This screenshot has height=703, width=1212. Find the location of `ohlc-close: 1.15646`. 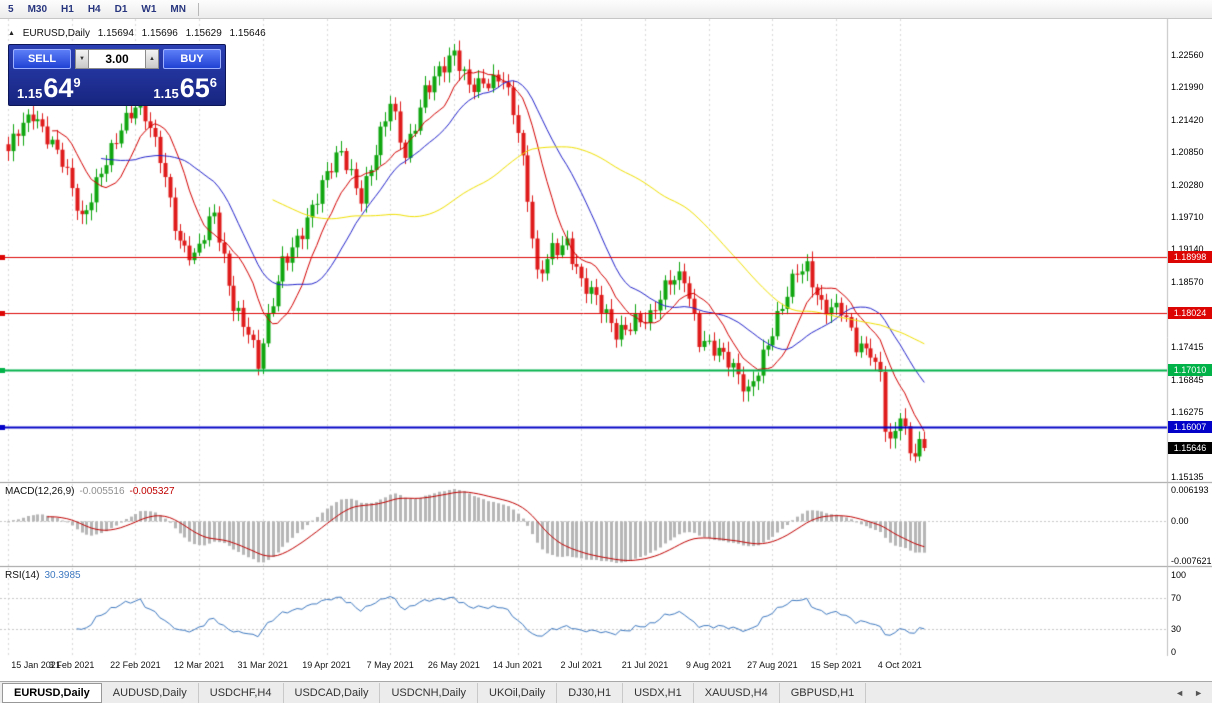

ohlc-close: 1.15646 is located at coordinates (247, 33).